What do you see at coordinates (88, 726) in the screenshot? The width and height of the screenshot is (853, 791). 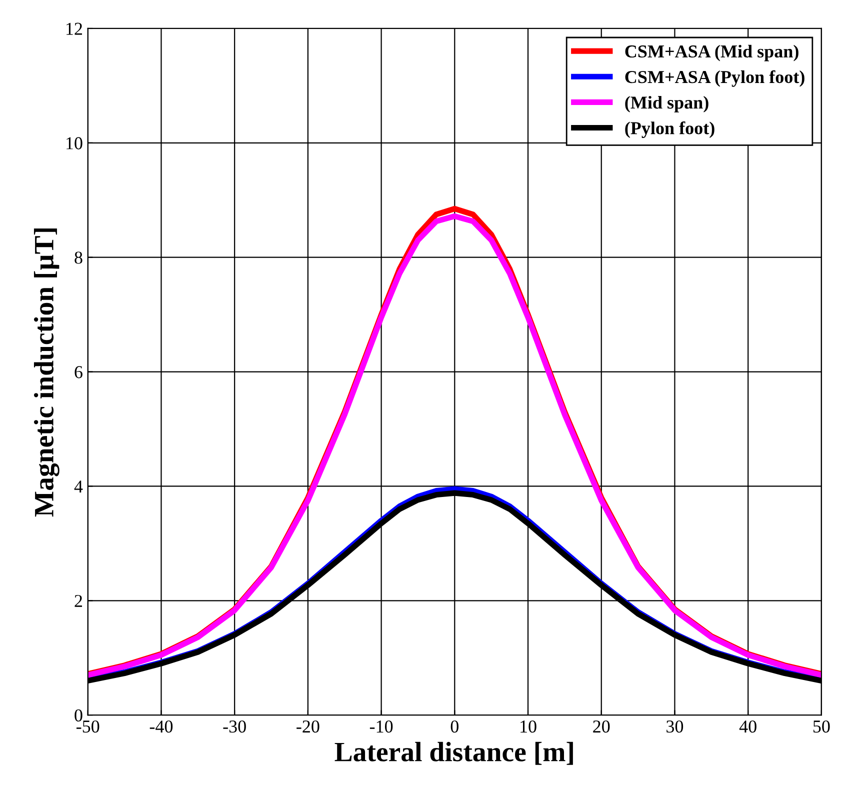 I see `x-tick-label: -50` at bounding box center [88, 726].